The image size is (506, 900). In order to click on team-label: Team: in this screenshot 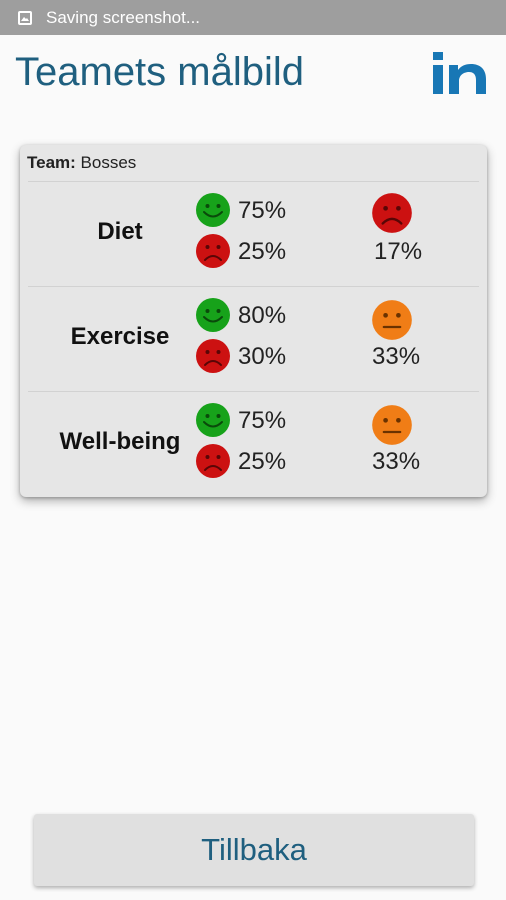, I will do `click(51, 162)`.